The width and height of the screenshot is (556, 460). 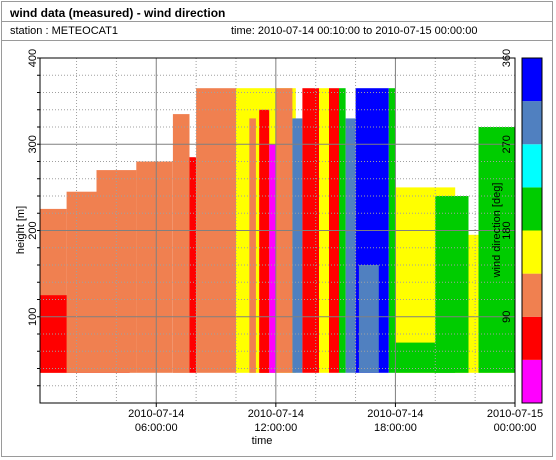 What do you see at coordinates (156, 428) in the screenshot?
I see `x-tick-label-time: 06:00:00` at bounding box center [156, 428].